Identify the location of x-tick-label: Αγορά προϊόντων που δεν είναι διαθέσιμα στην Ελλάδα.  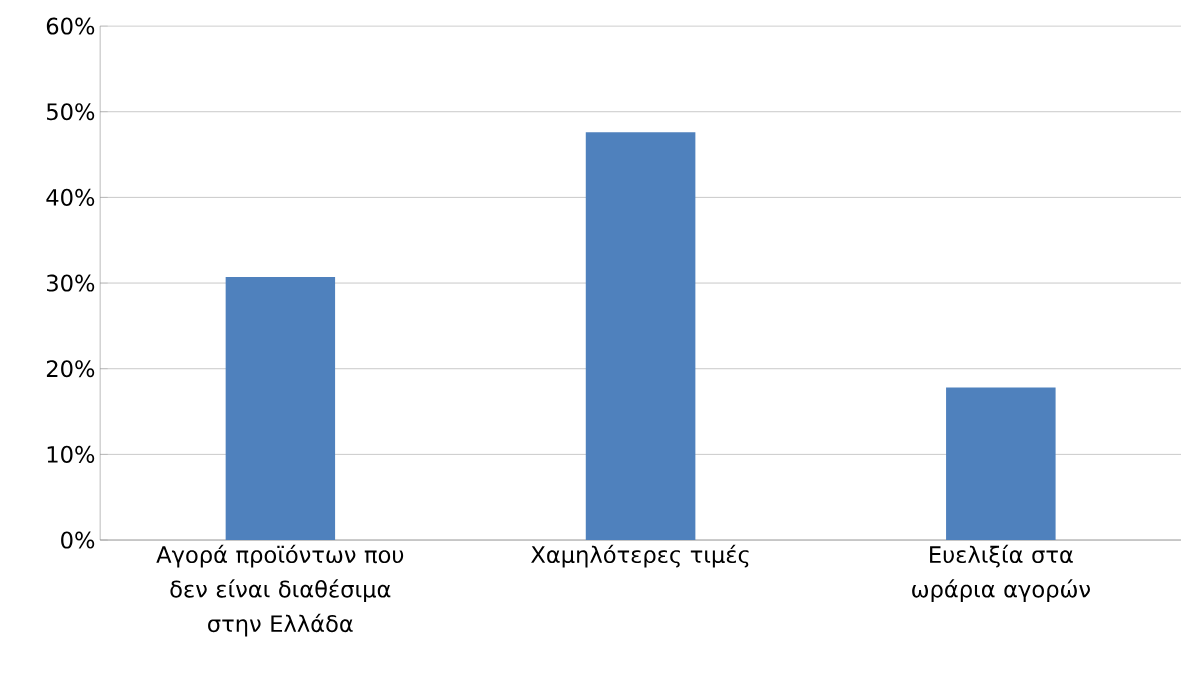
(280, 590).